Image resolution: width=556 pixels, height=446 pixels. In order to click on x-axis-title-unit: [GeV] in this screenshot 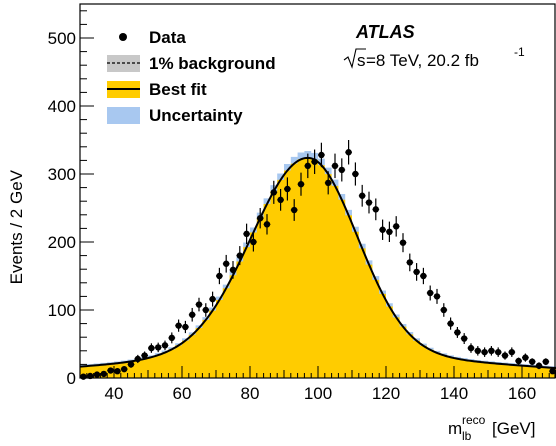, I will do `click(513, 428)`.